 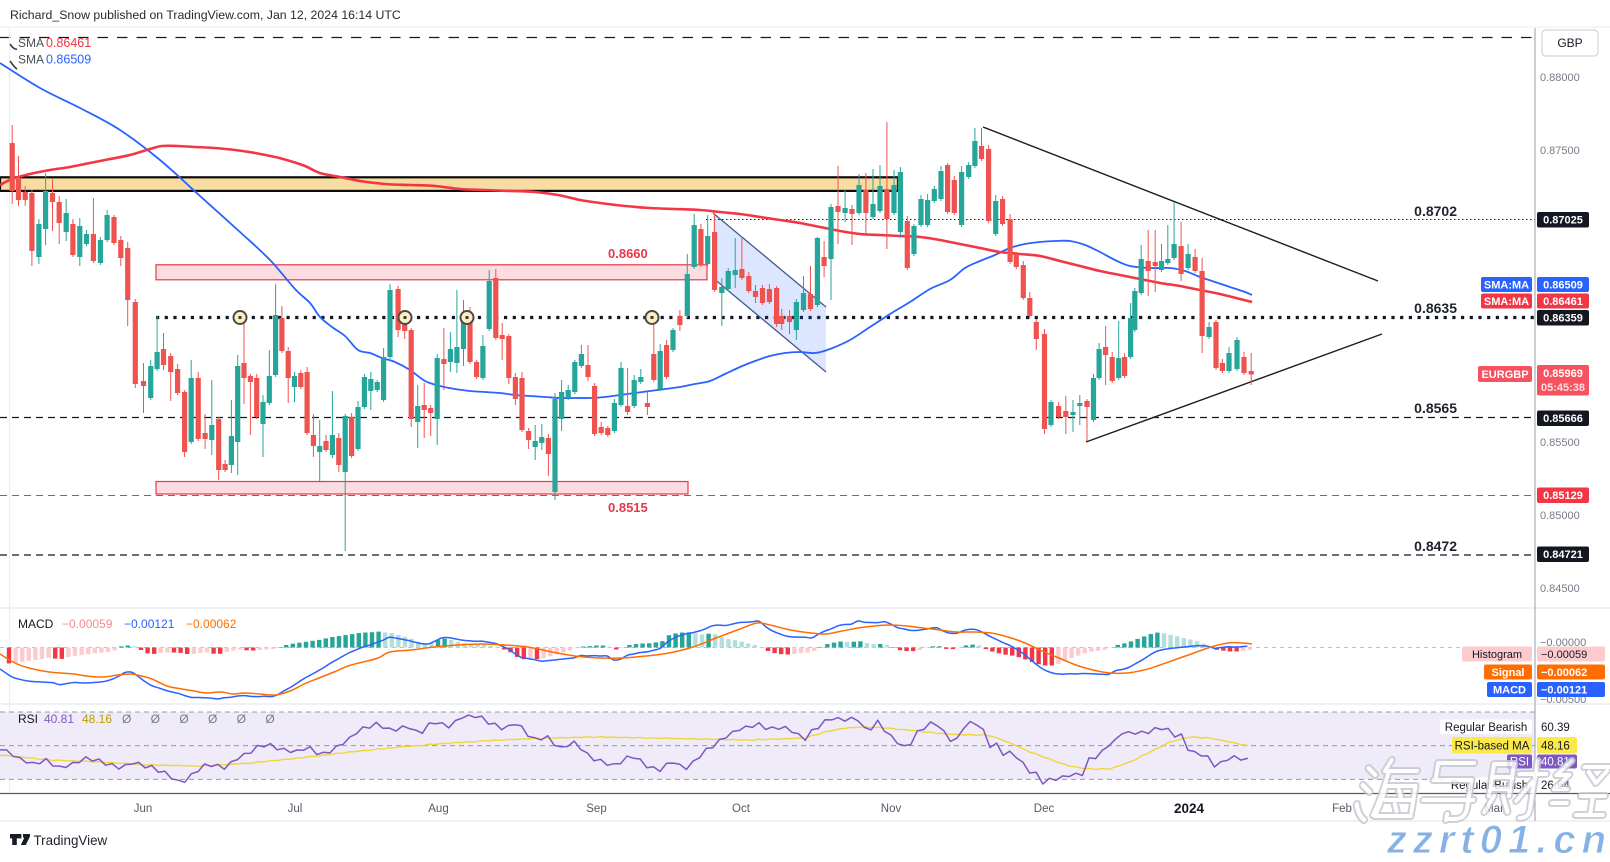 What do you see at coordinates (1189, 808) in the screenshot?
I see `svg-text: 2024` at bounding box center [1189, 808].